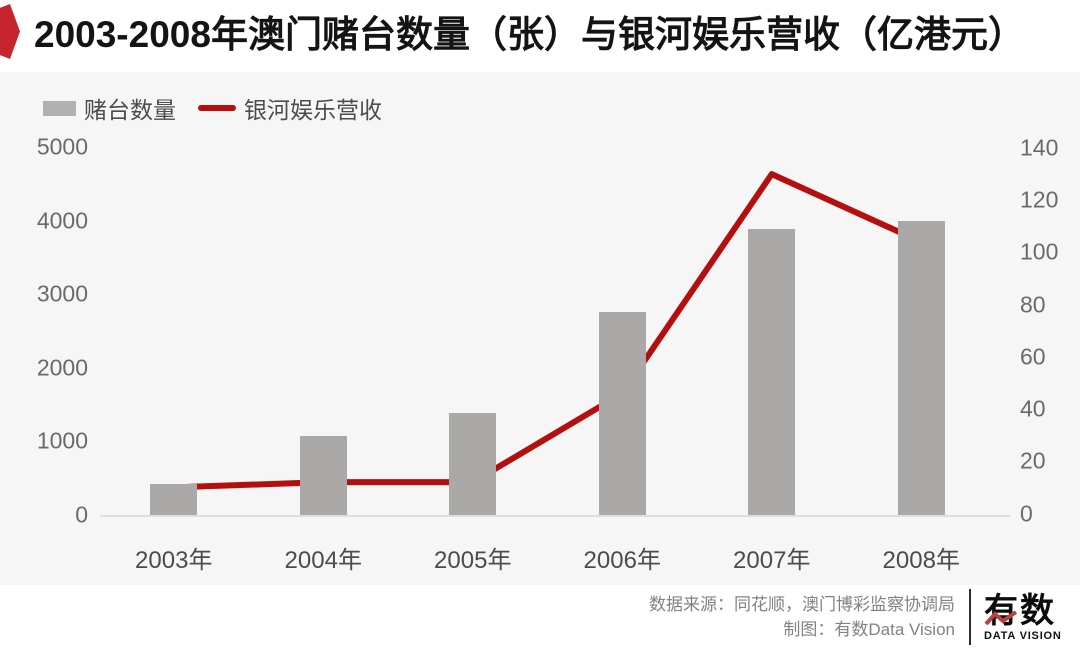 This screenshot has height=649, width=1080. What do you see at coordinates (62, 146) in the screenshot?
I see `y-axis-left-tick-5000: 5000` at bounding box center [62, 146].